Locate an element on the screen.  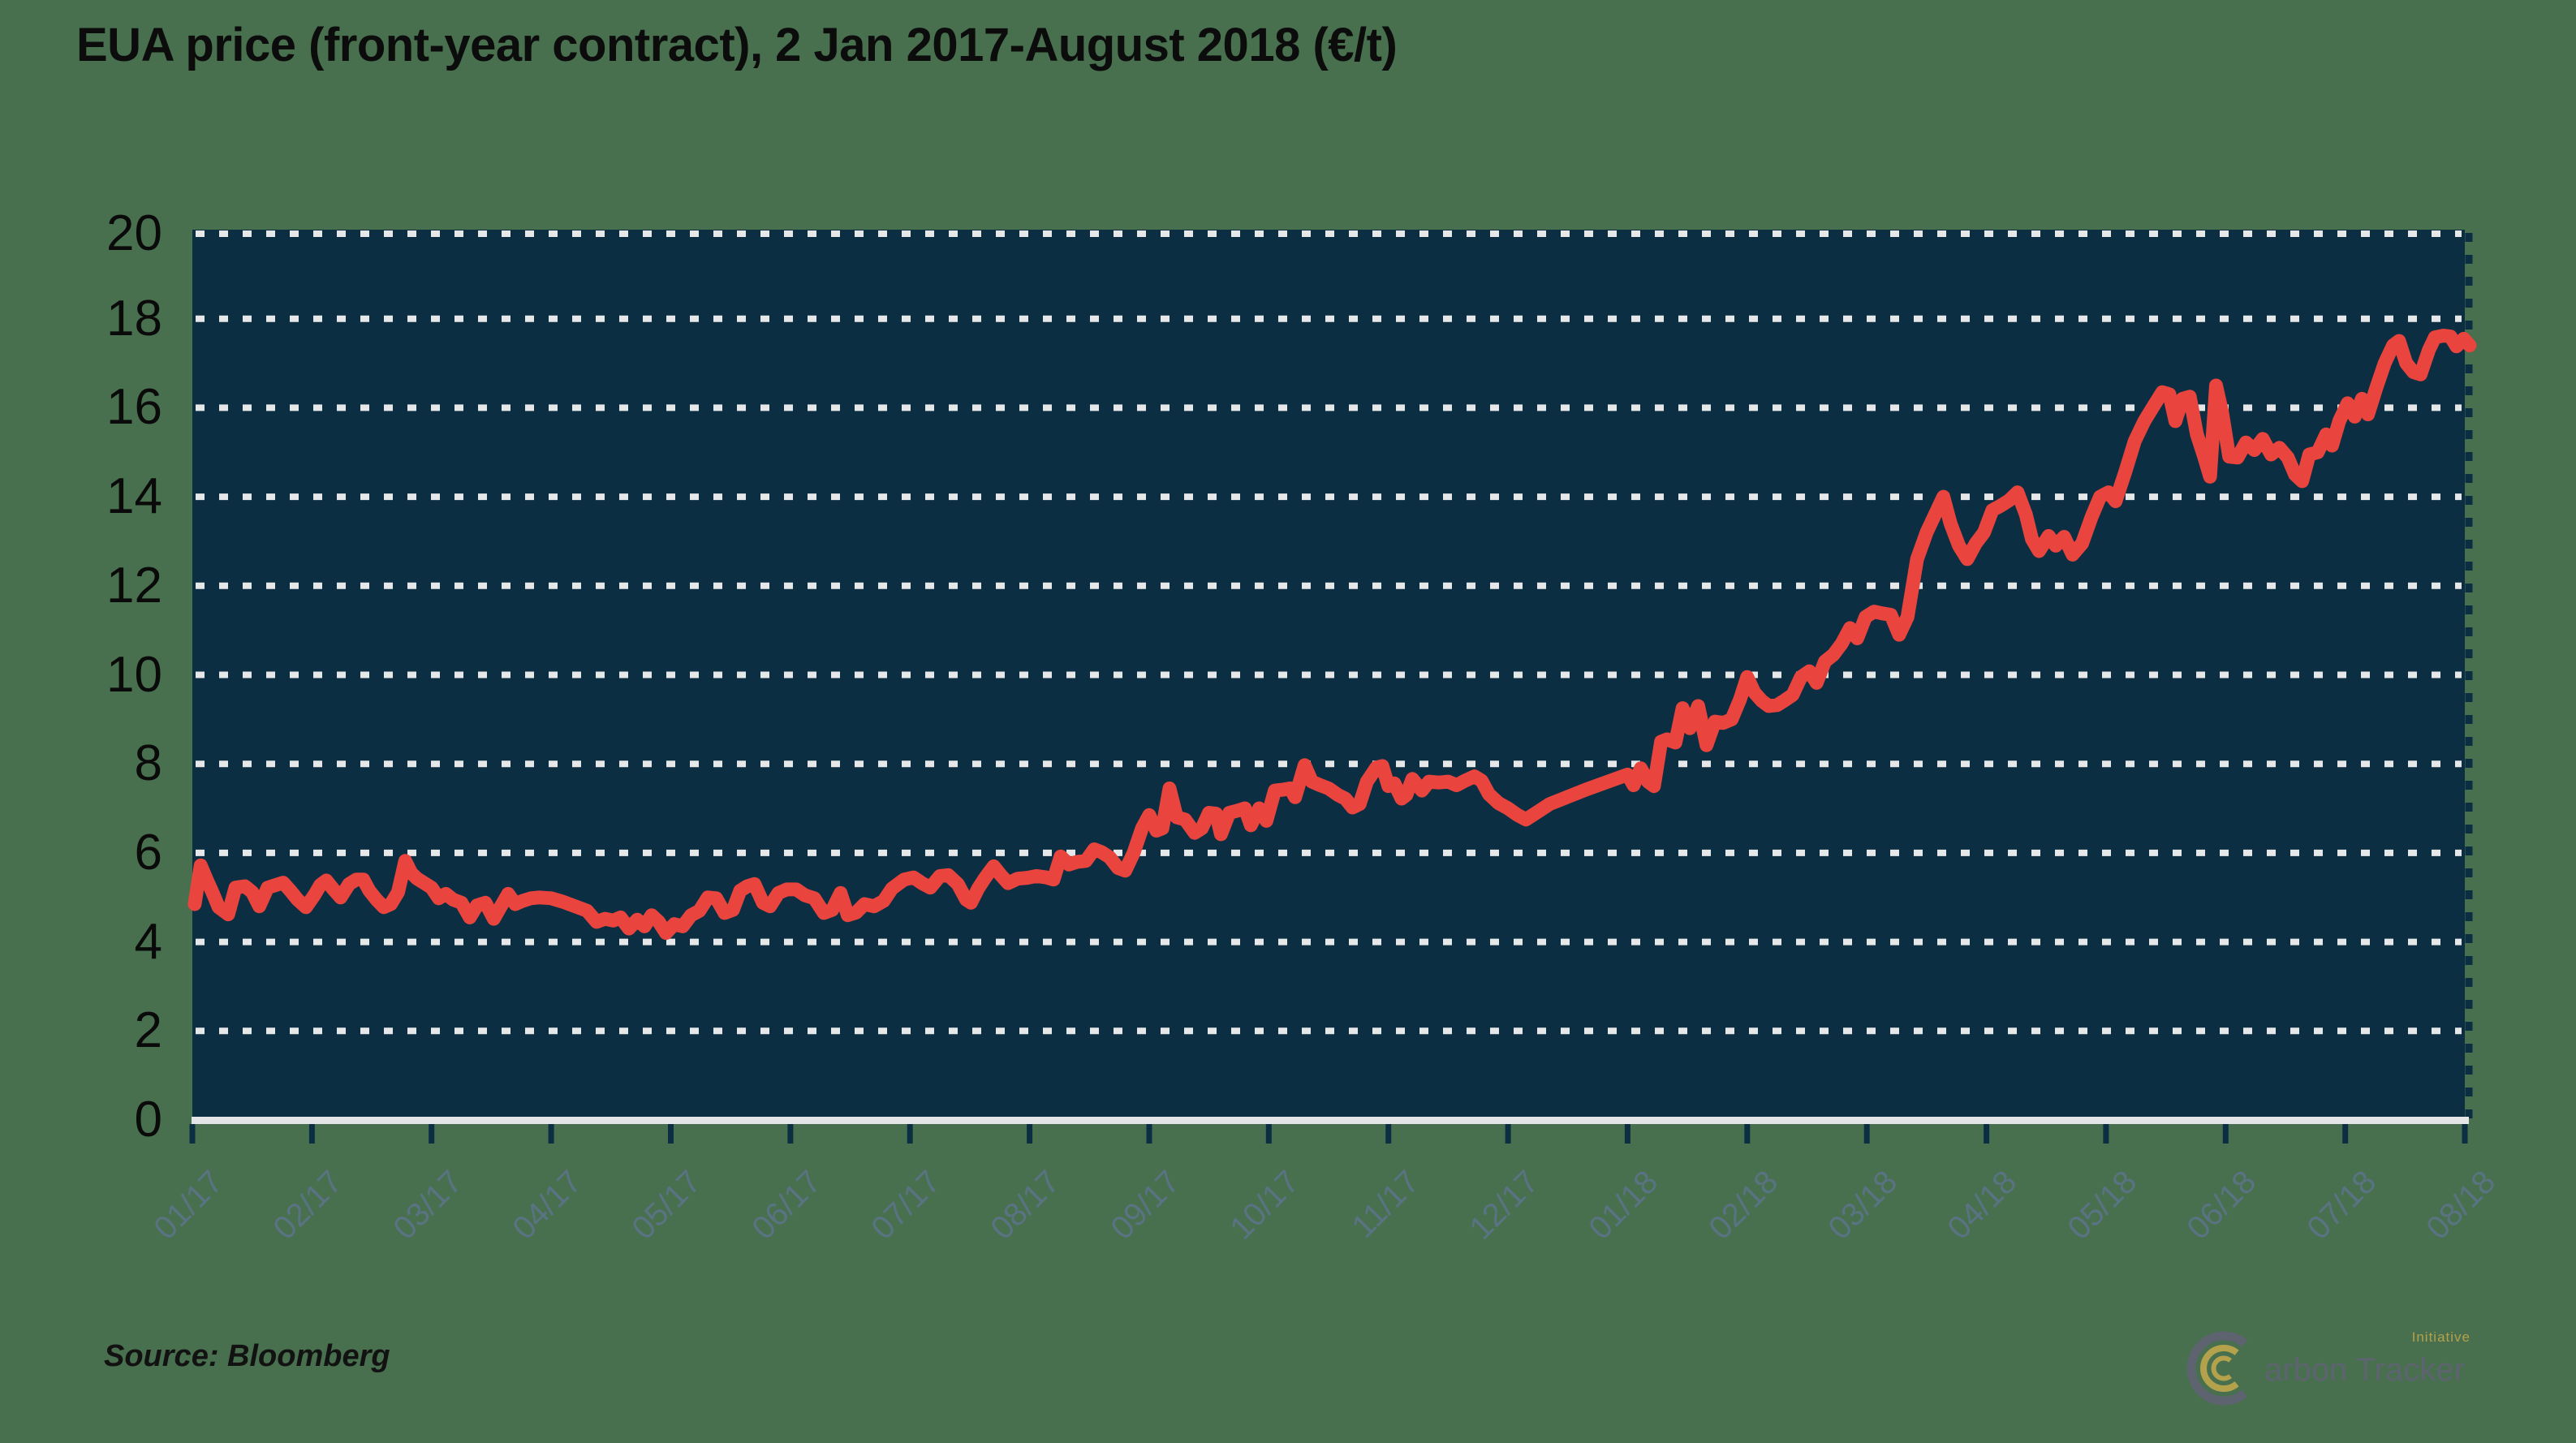
x-tick-04/18 is located at coordinates (1987, 1134).